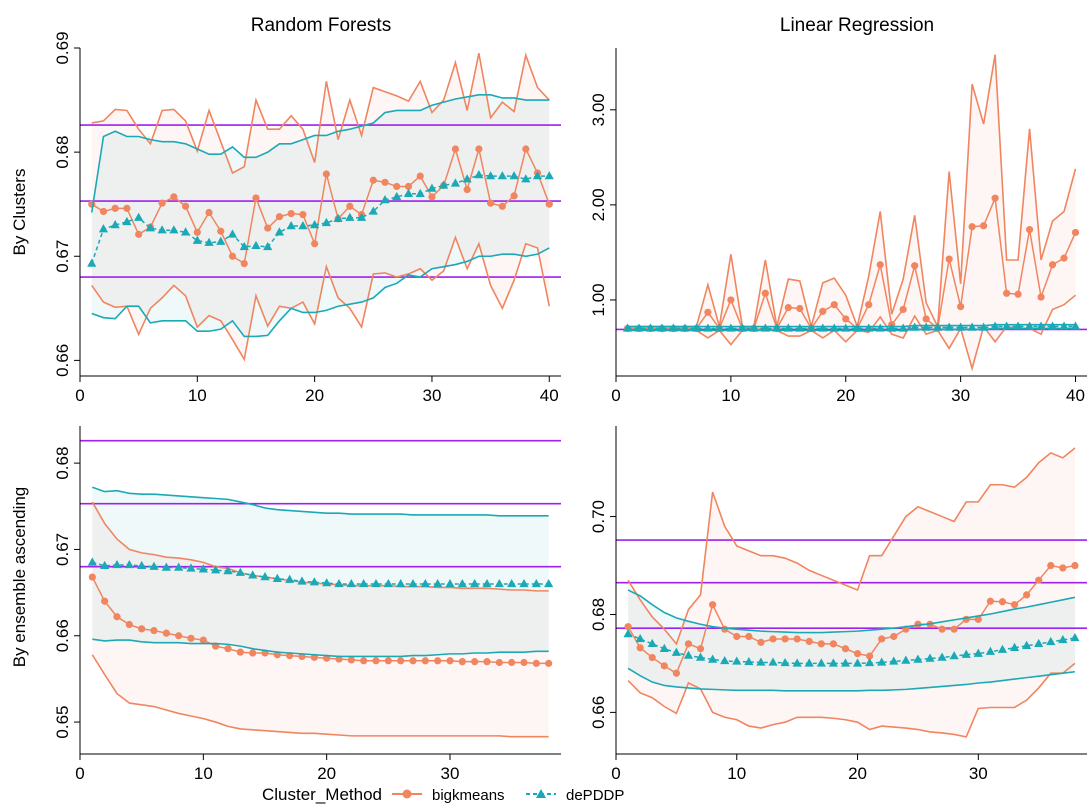 This screenshot has height=812, width=1089. Describe the element at coordinates (595, 795) in the screenshot. I see `legend-item-depddp: dePDDP` at that location.